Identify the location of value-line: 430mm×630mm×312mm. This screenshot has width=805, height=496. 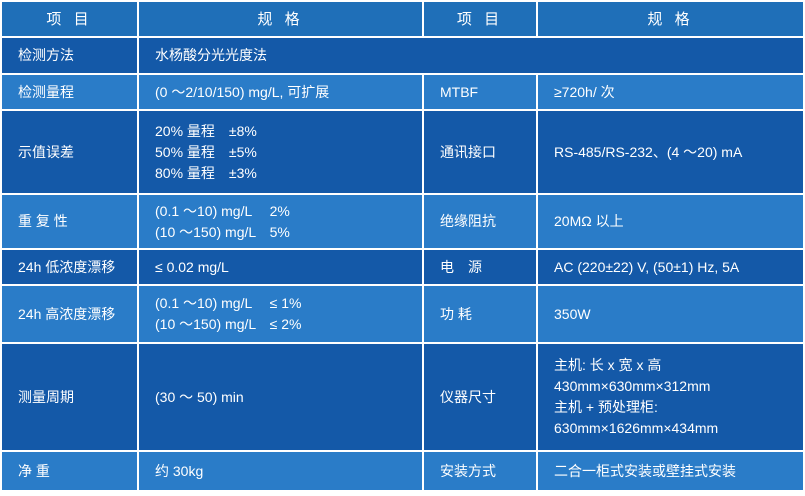
(632, 386).